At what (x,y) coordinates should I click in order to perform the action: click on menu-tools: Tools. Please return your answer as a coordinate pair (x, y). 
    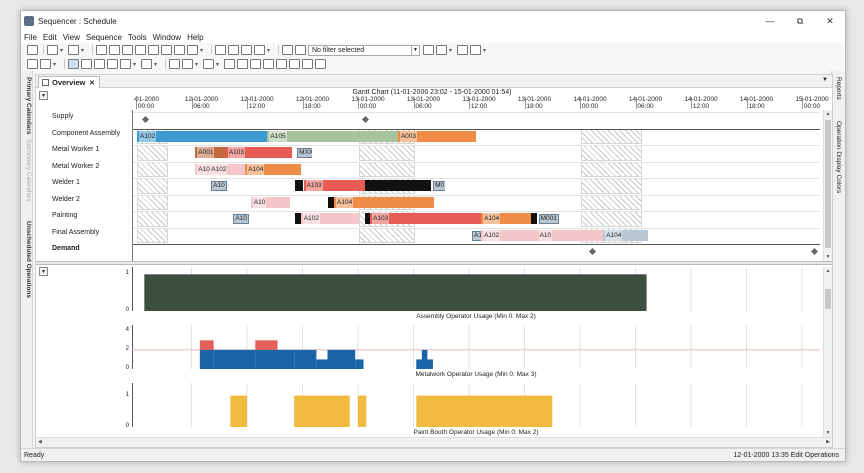
    Looking at the image, I should click on (137, 37).